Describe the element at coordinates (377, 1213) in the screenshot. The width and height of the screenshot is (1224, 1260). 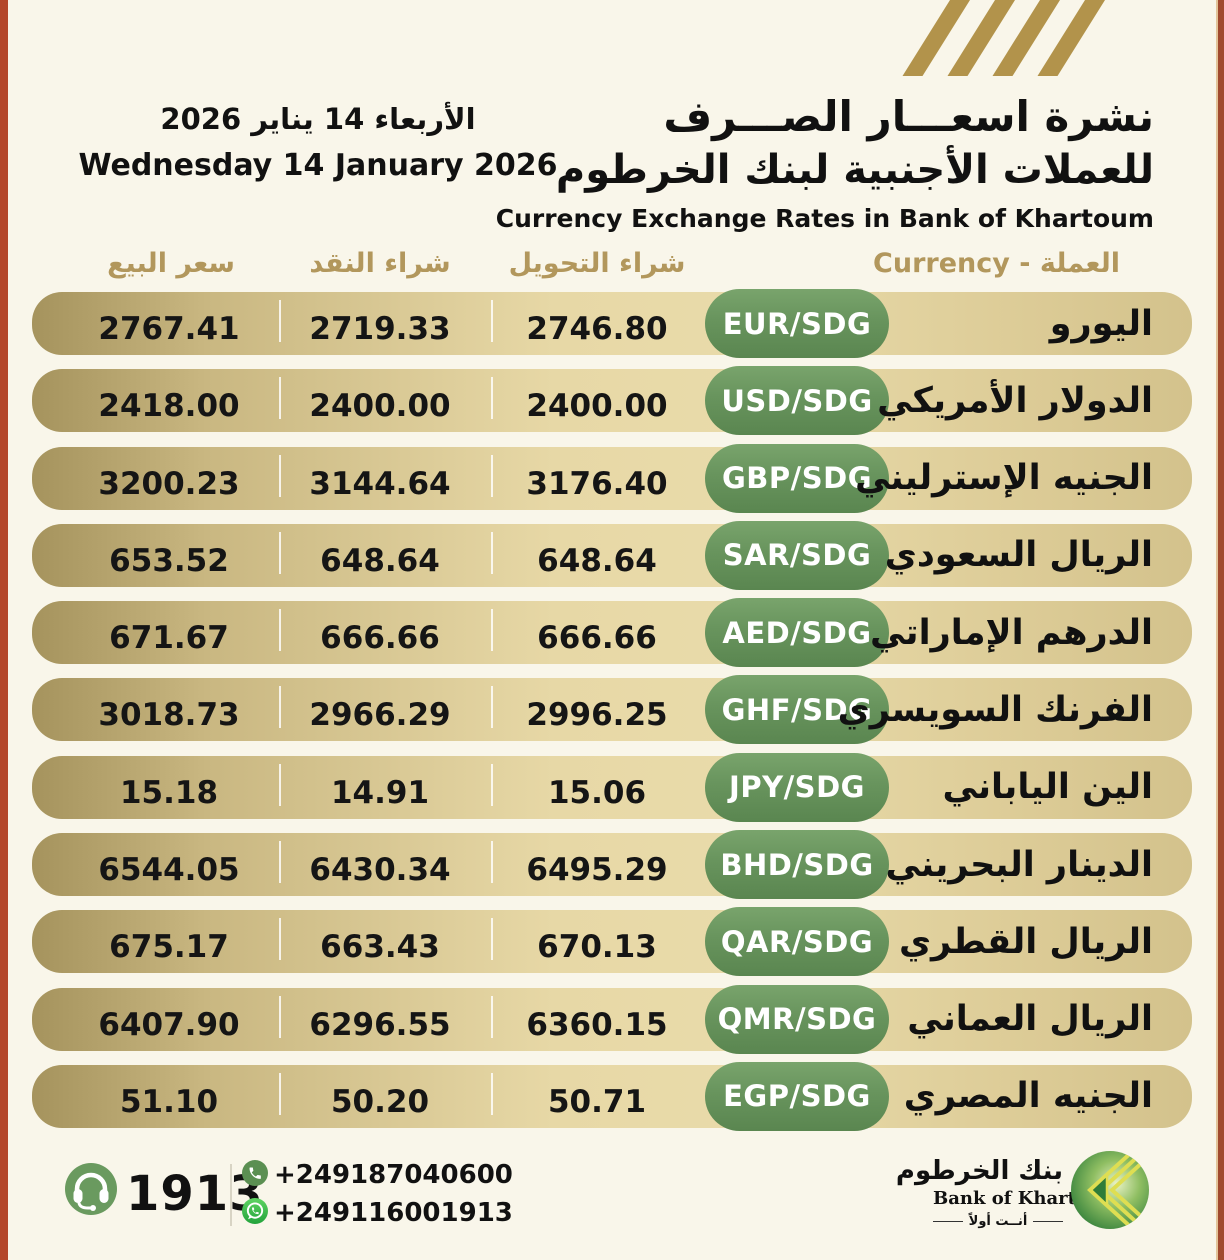
I see `whatsapp-contact: +249116001913` at that location.